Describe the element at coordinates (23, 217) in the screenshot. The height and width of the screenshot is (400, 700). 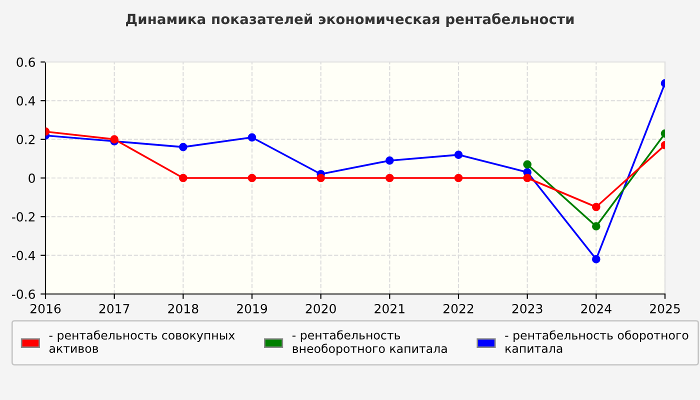
I see `y-tick-label: -0.2` at that location.